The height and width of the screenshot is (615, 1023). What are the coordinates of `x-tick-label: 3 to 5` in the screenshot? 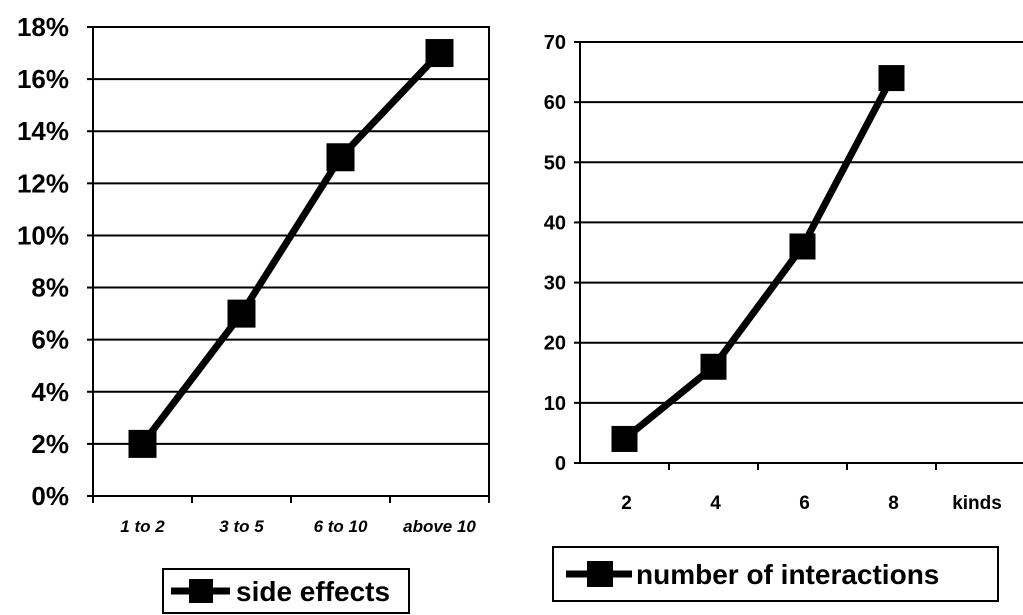 It's located at (241, 526).